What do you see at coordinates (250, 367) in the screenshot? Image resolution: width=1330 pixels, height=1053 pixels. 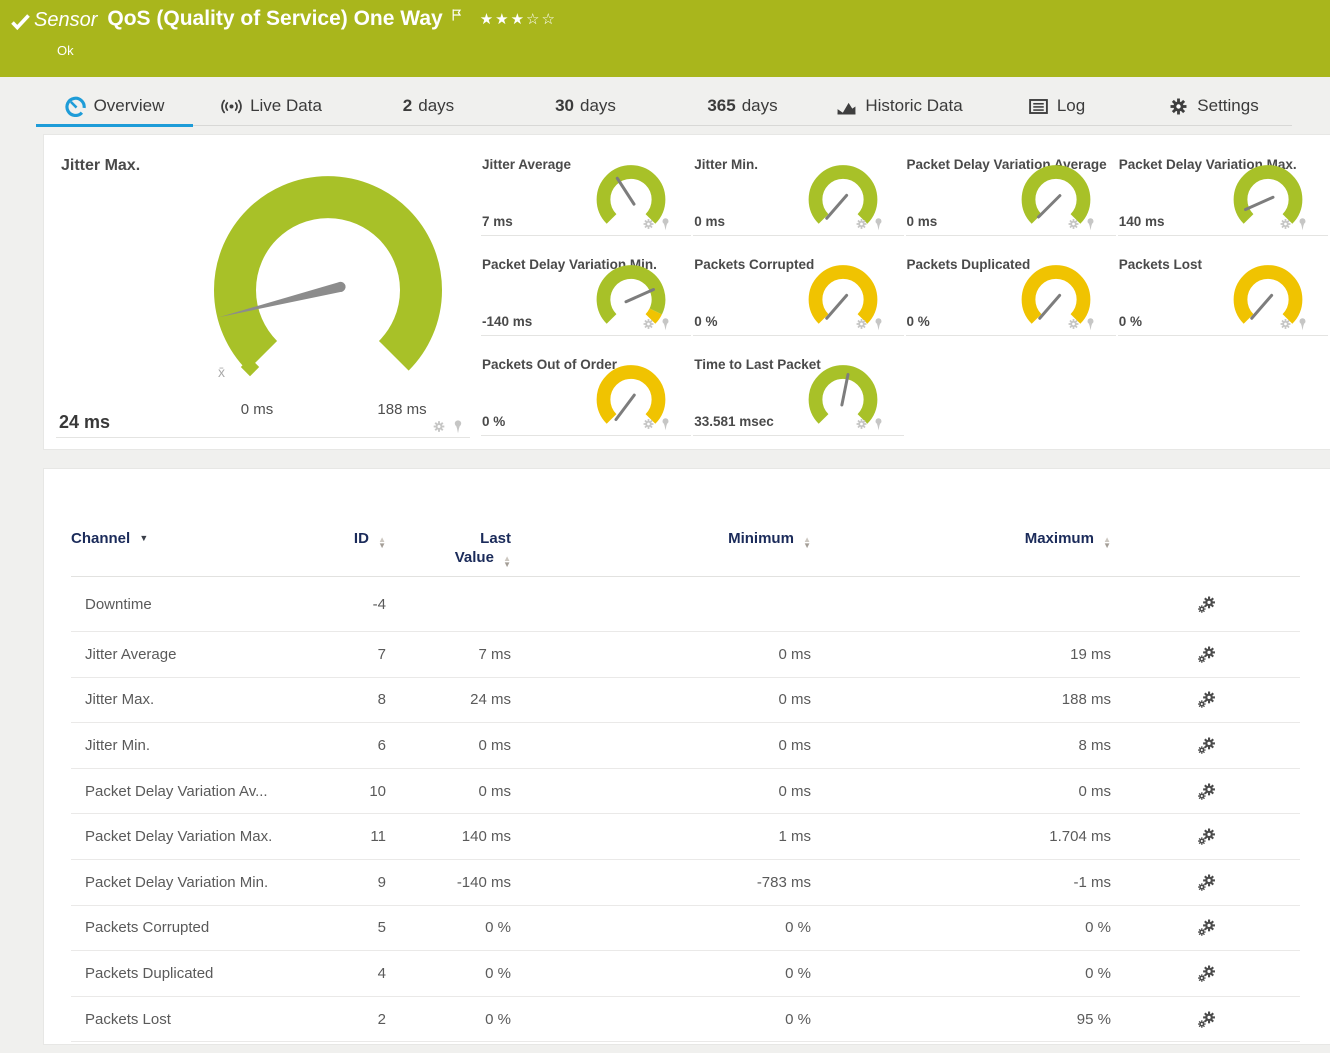 I see `gauge-min-marker` at bounding box center [250, 367].